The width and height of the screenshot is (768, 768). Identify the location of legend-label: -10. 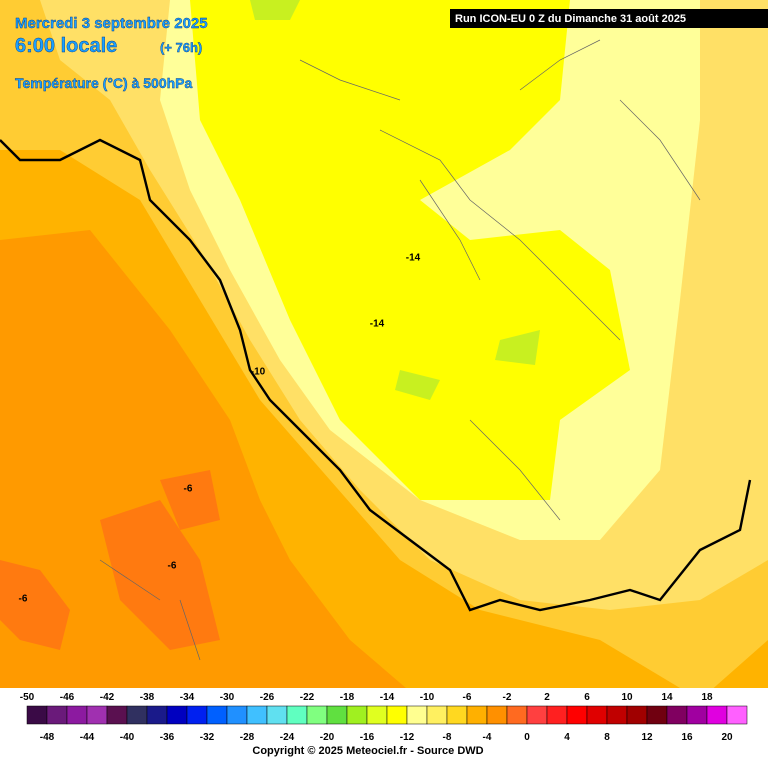
(427, 697).